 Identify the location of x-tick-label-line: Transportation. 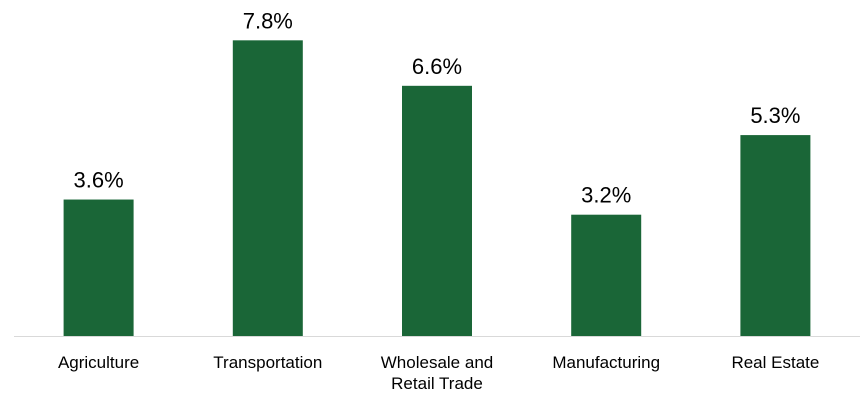
(267, 362).